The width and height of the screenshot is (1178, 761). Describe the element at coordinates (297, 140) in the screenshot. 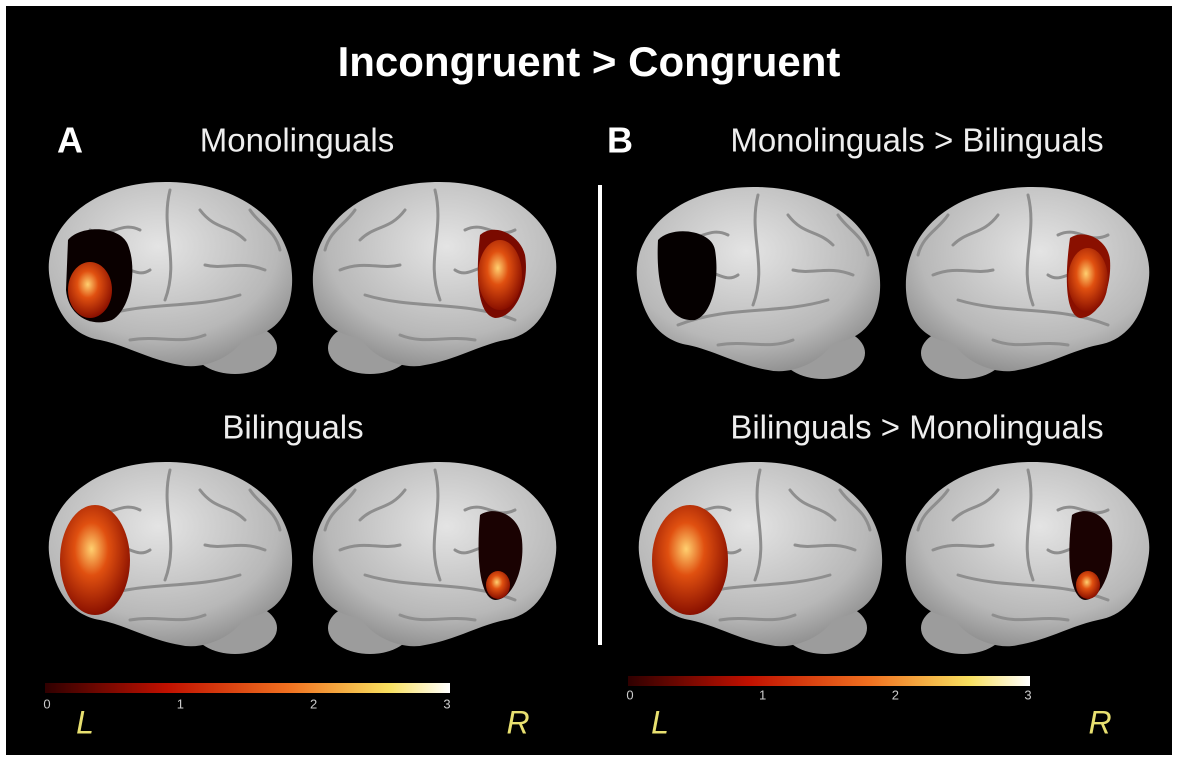

I see `panel-subtitle: Monolinguals` at that location.